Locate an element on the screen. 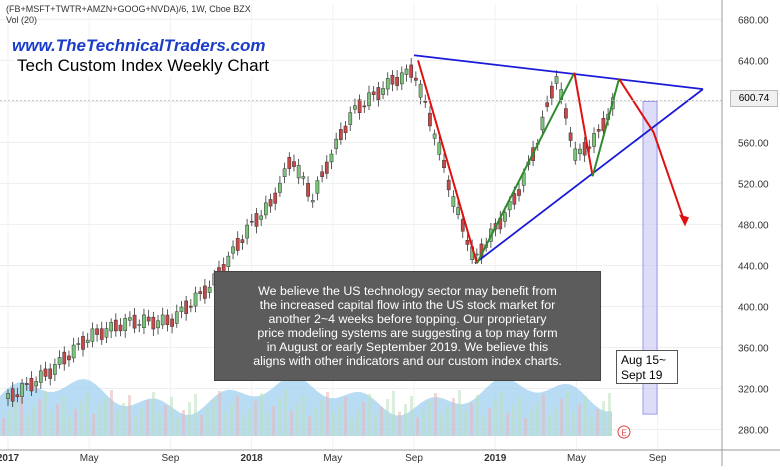  y-tick-label: 400.00 is located at coordinates (753, 307).